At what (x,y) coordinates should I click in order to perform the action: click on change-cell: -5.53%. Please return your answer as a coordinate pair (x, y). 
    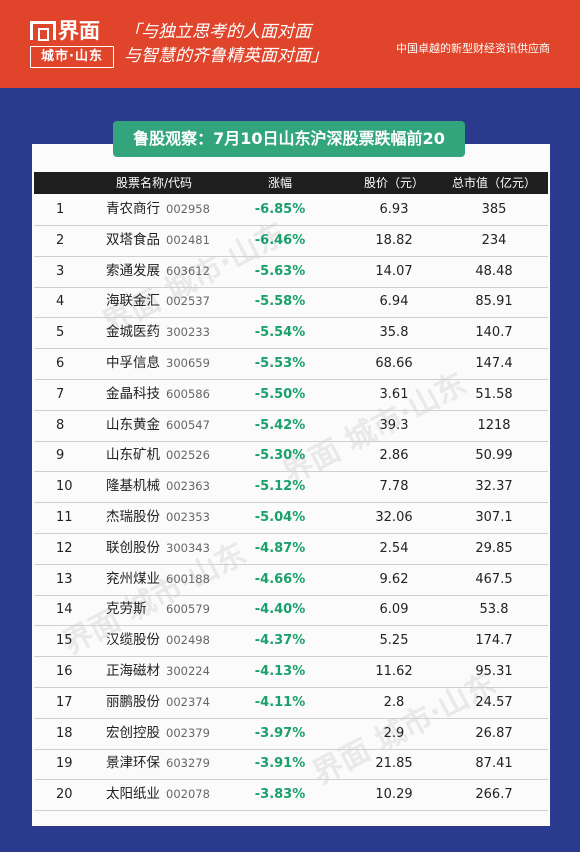
    Looking at the image, I should click on (280, 363).